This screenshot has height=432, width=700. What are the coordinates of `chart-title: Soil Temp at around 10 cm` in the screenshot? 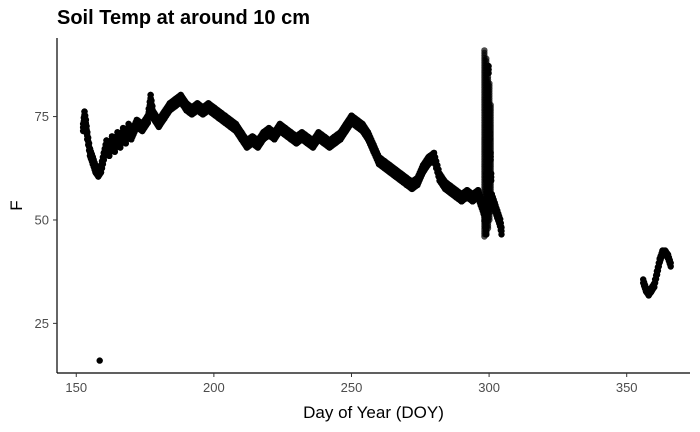 It's located at (184, 18).